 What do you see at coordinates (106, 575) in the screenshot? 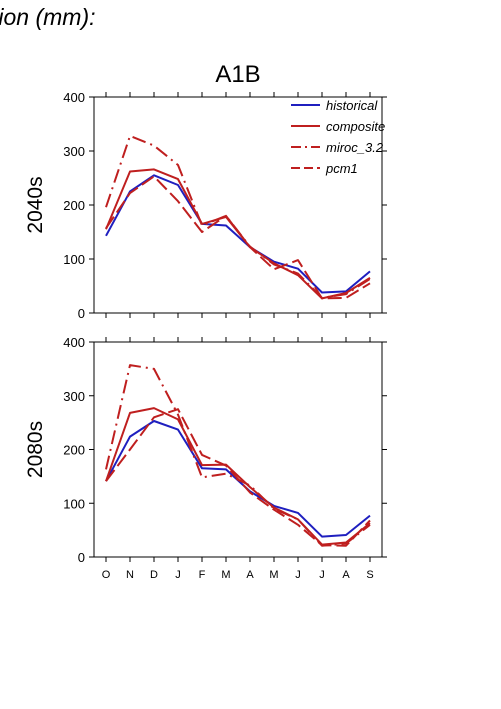
I see `x-tick-label: O` at bounding box center [106, 575].